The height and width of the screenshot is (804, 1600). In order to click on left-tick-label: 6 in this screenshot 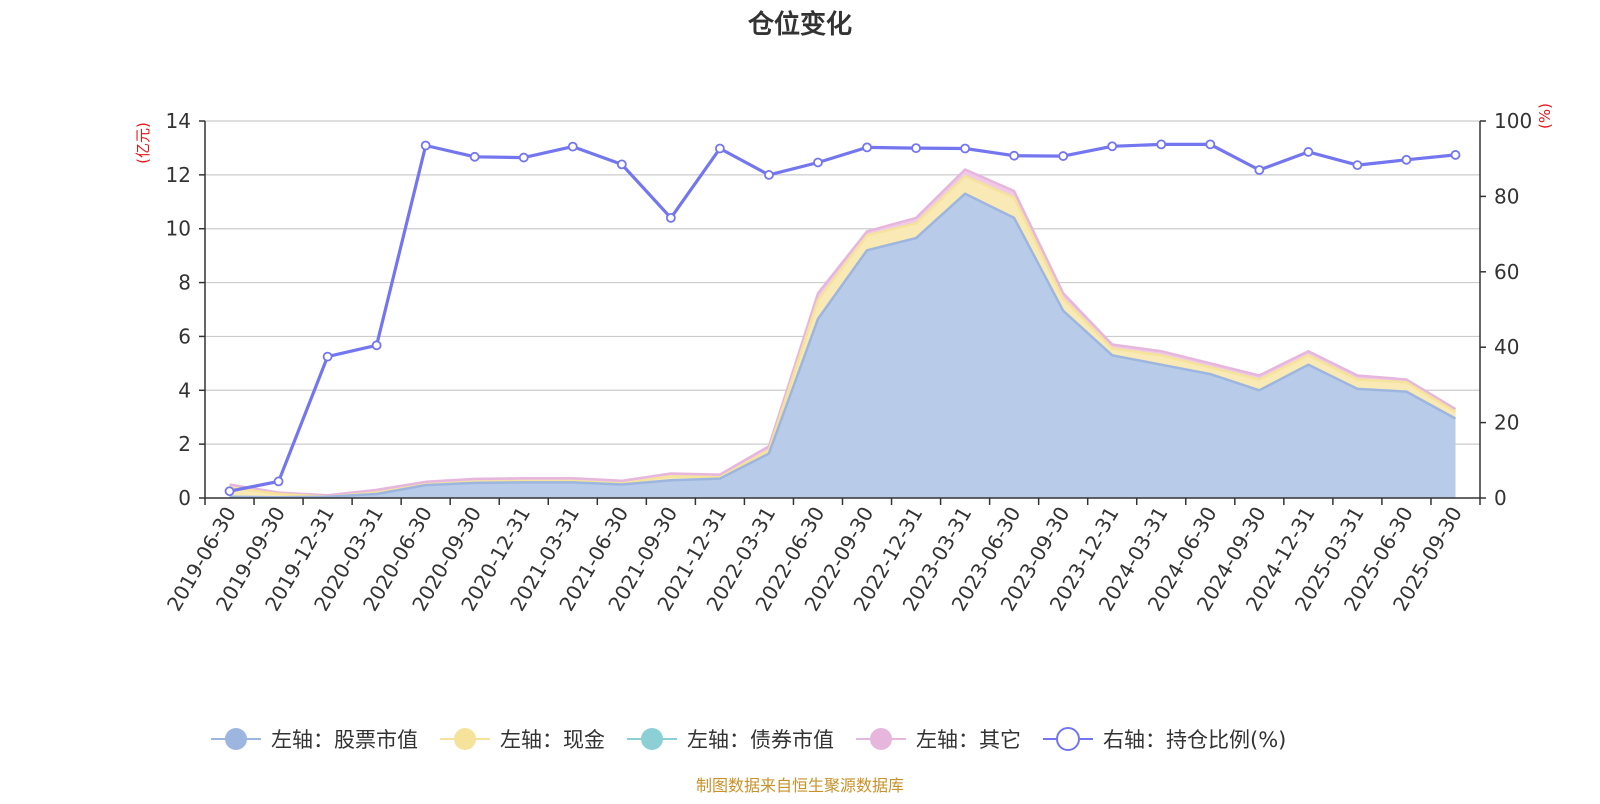, I will do `click(184, 336)`.